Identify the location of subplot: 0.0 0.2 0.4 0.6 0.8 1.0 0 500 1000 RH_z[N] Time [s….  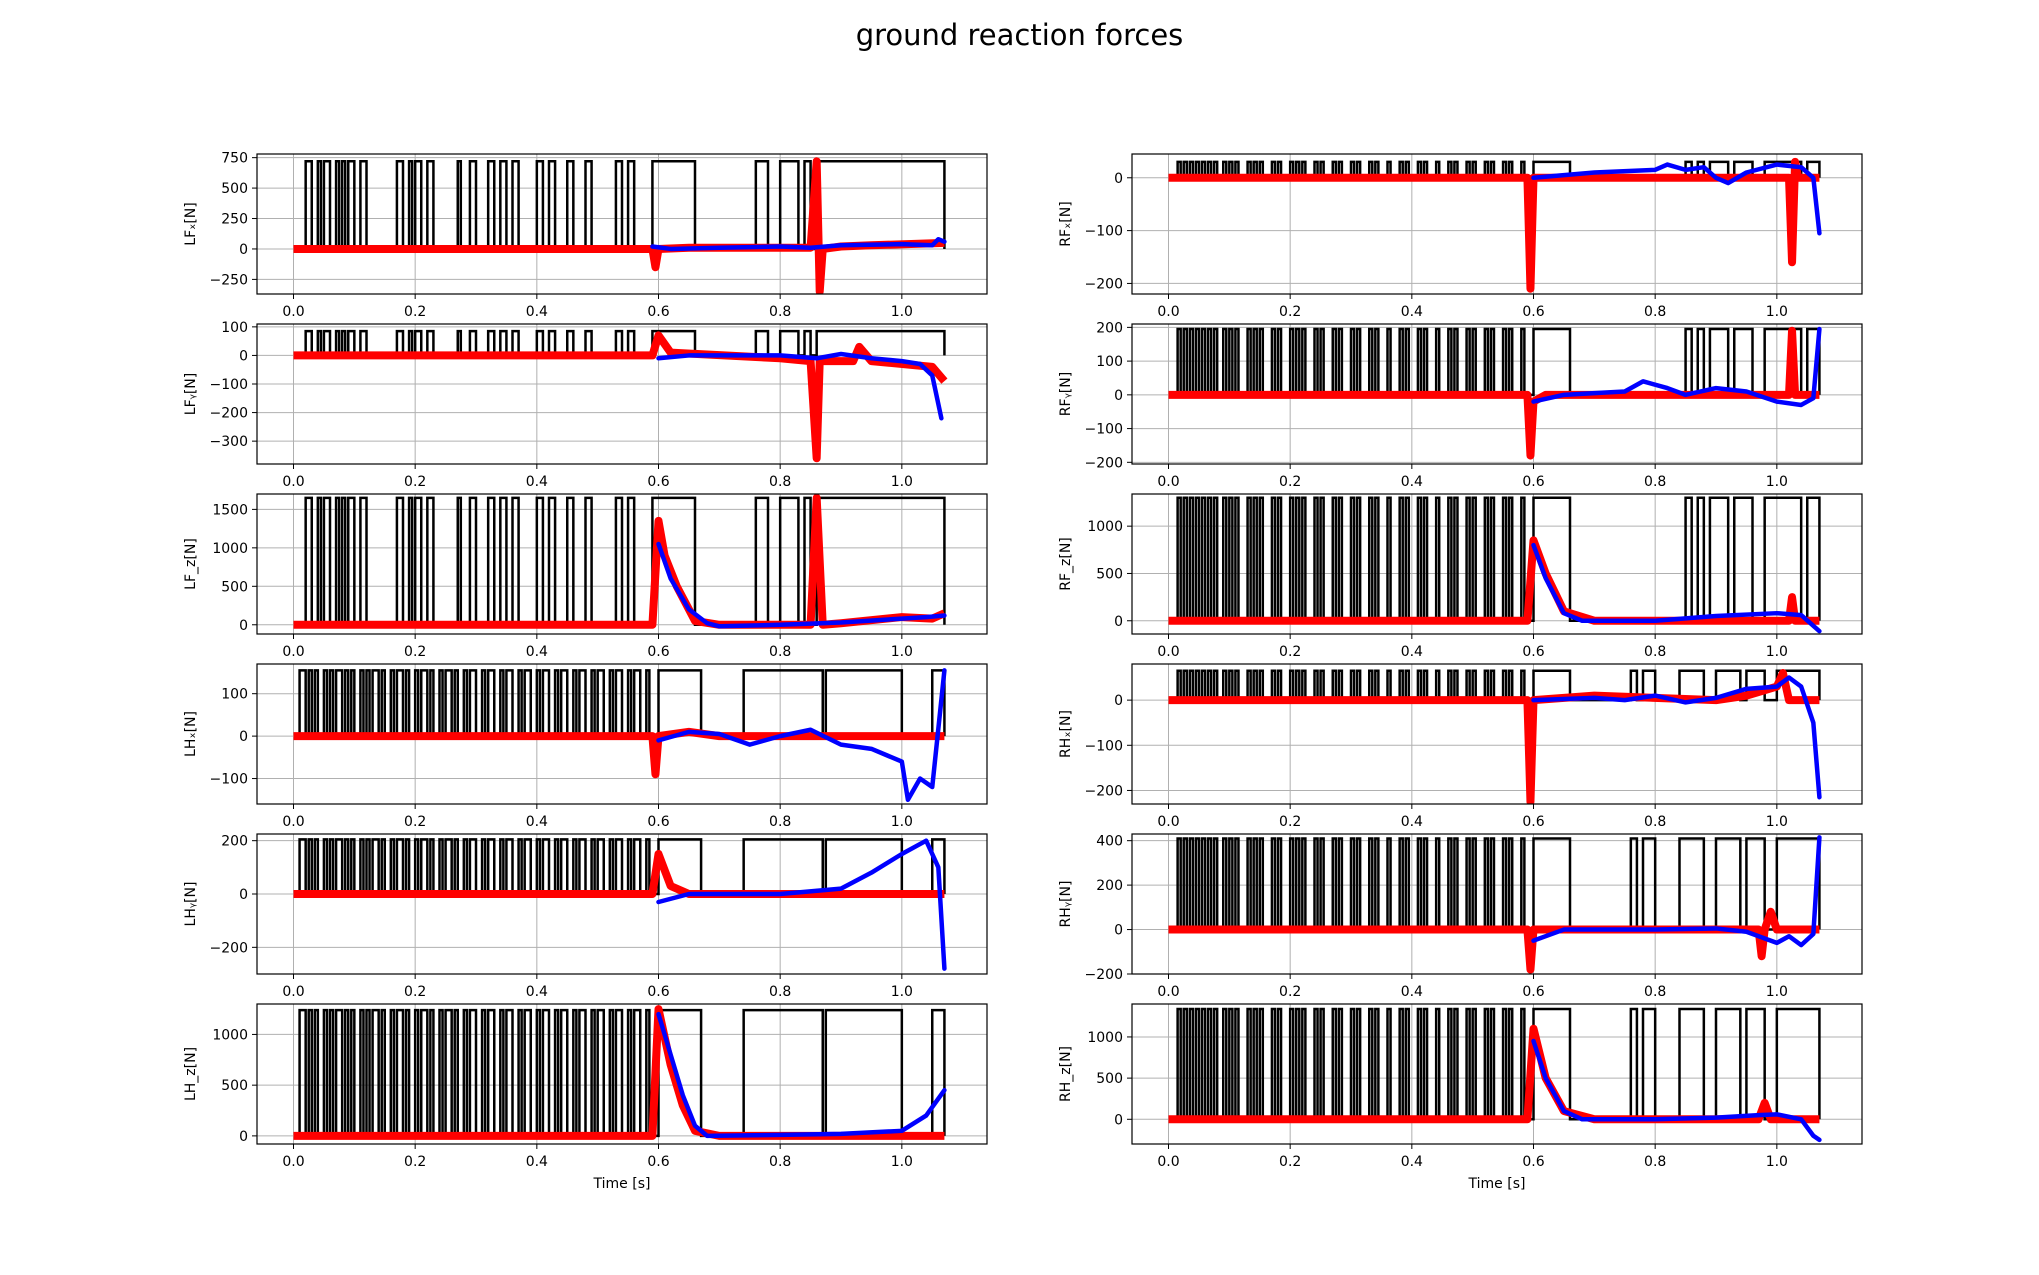
(1460, 1097).